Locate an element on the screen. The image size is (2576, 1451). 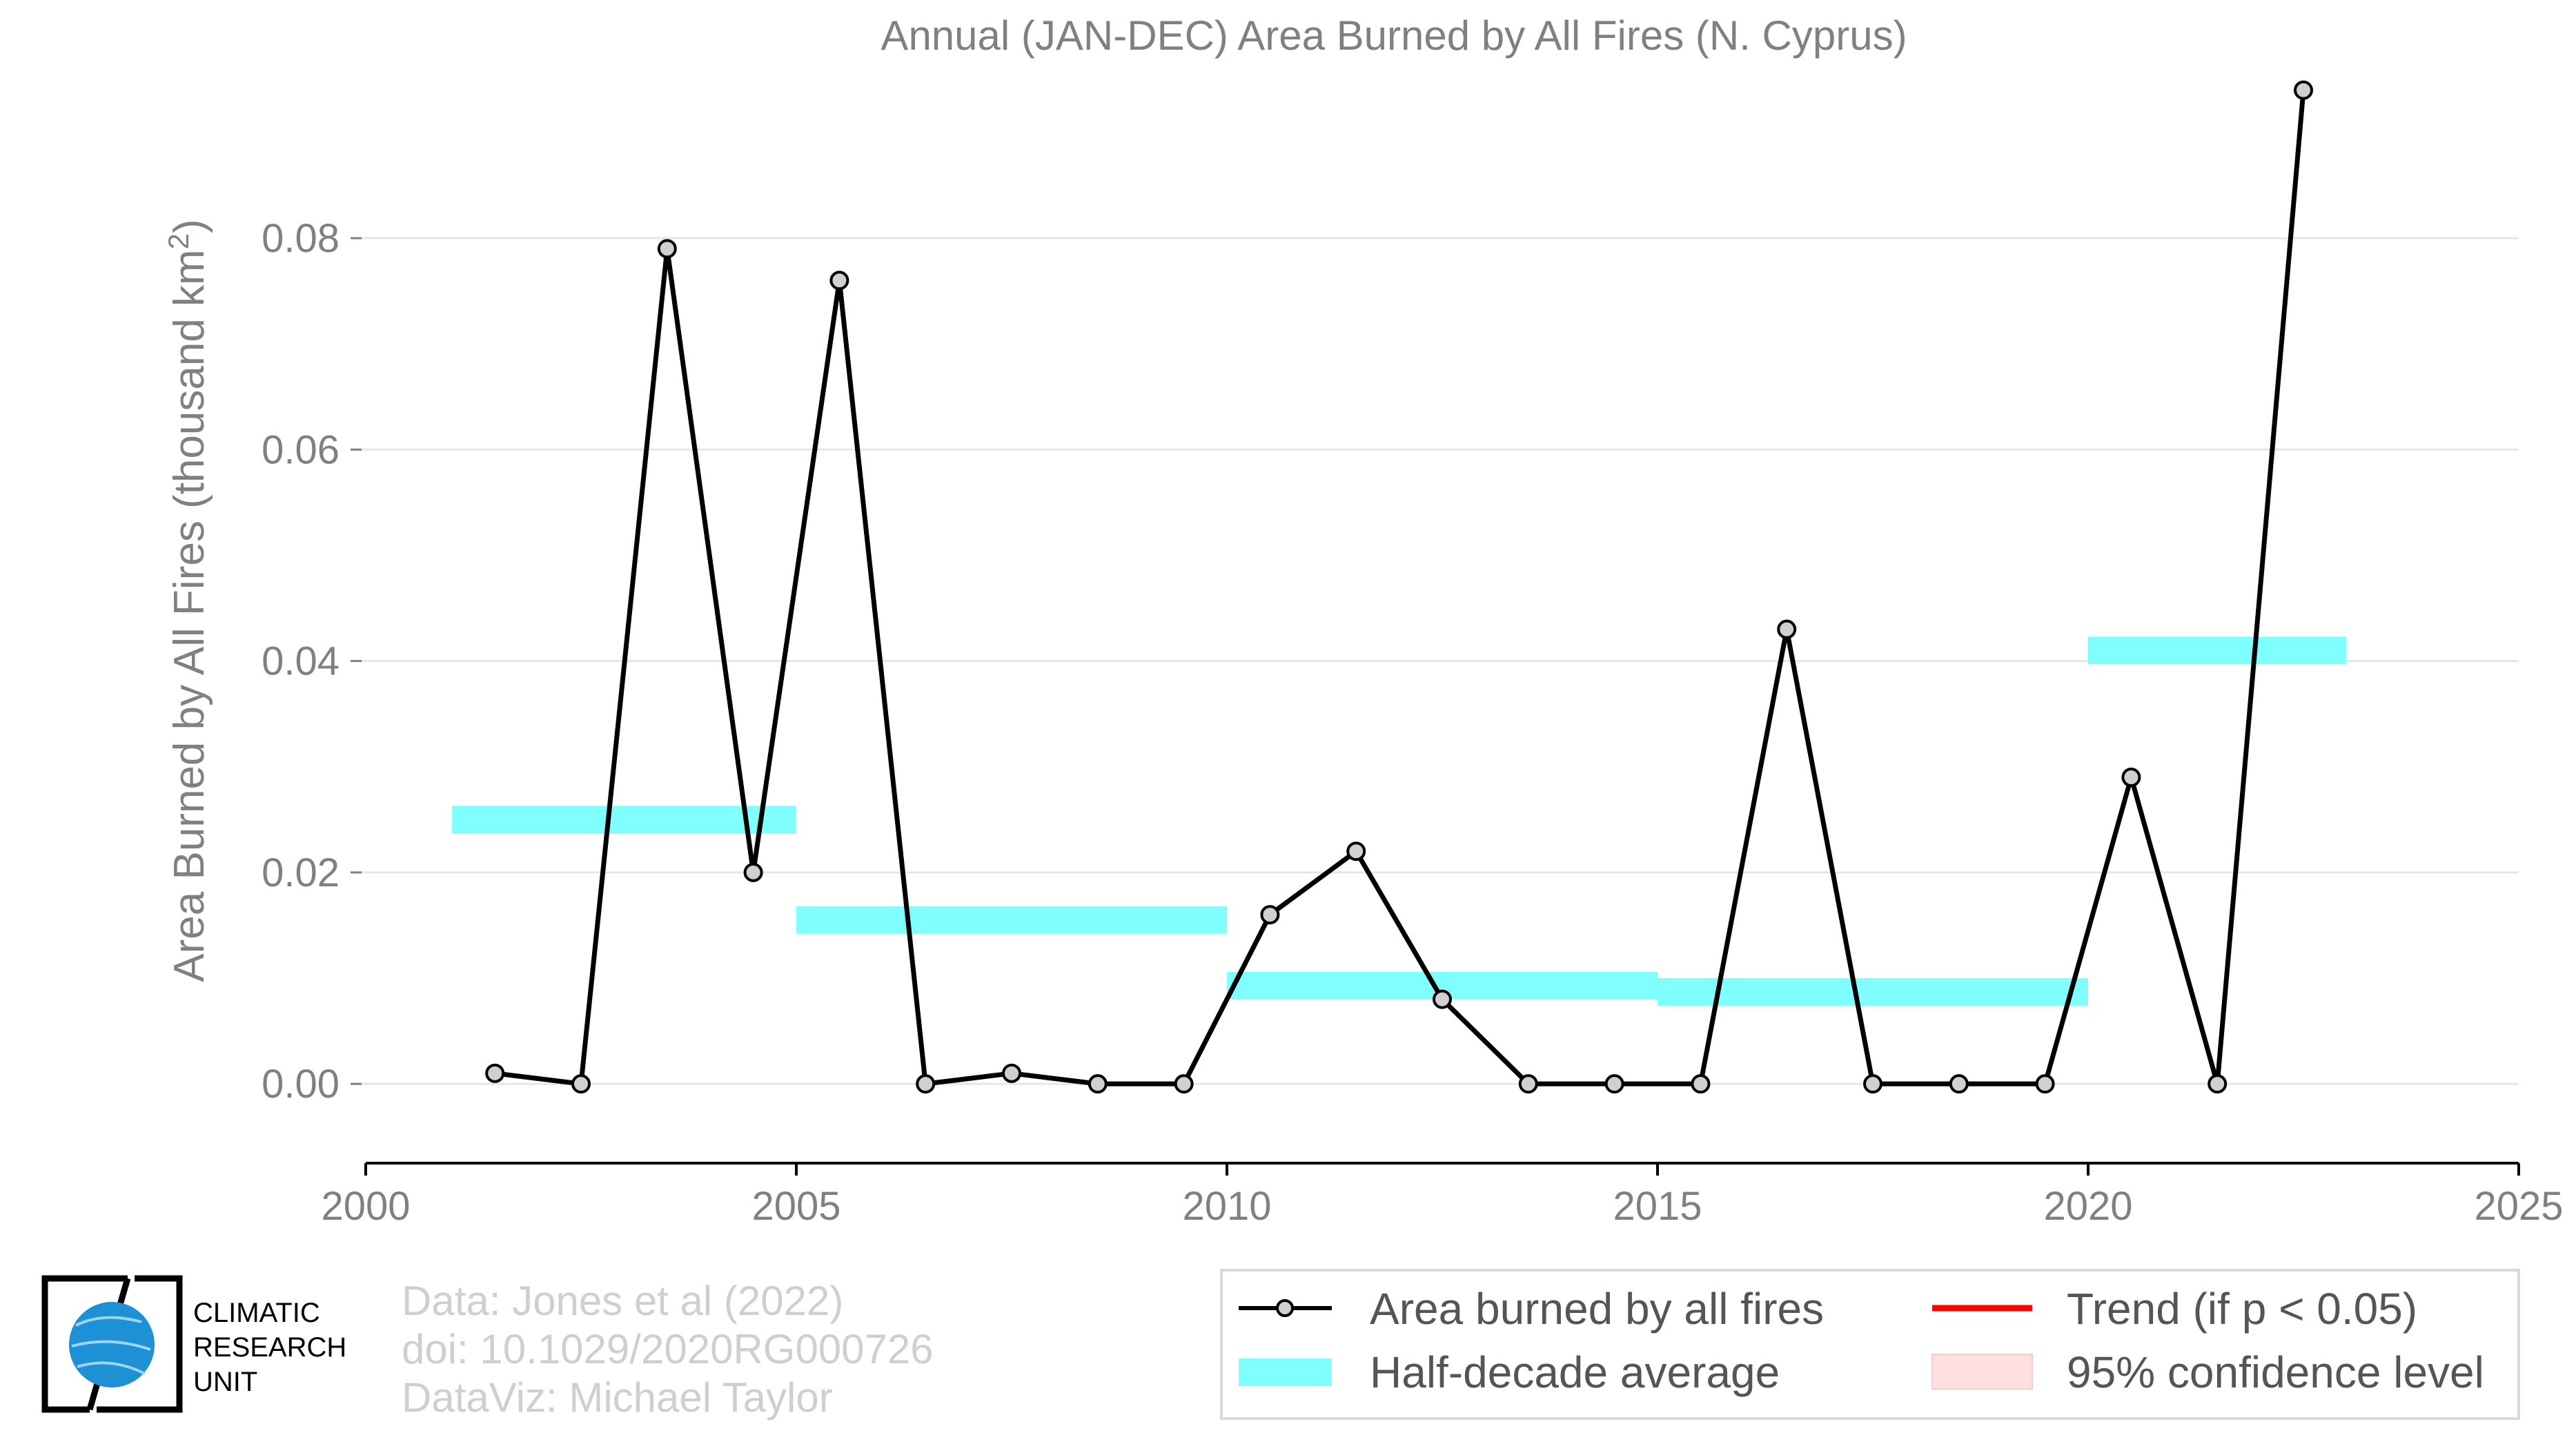
credit-doi: doi: 10.1029/2020RG000726 is located at coordinates (668, 1349).